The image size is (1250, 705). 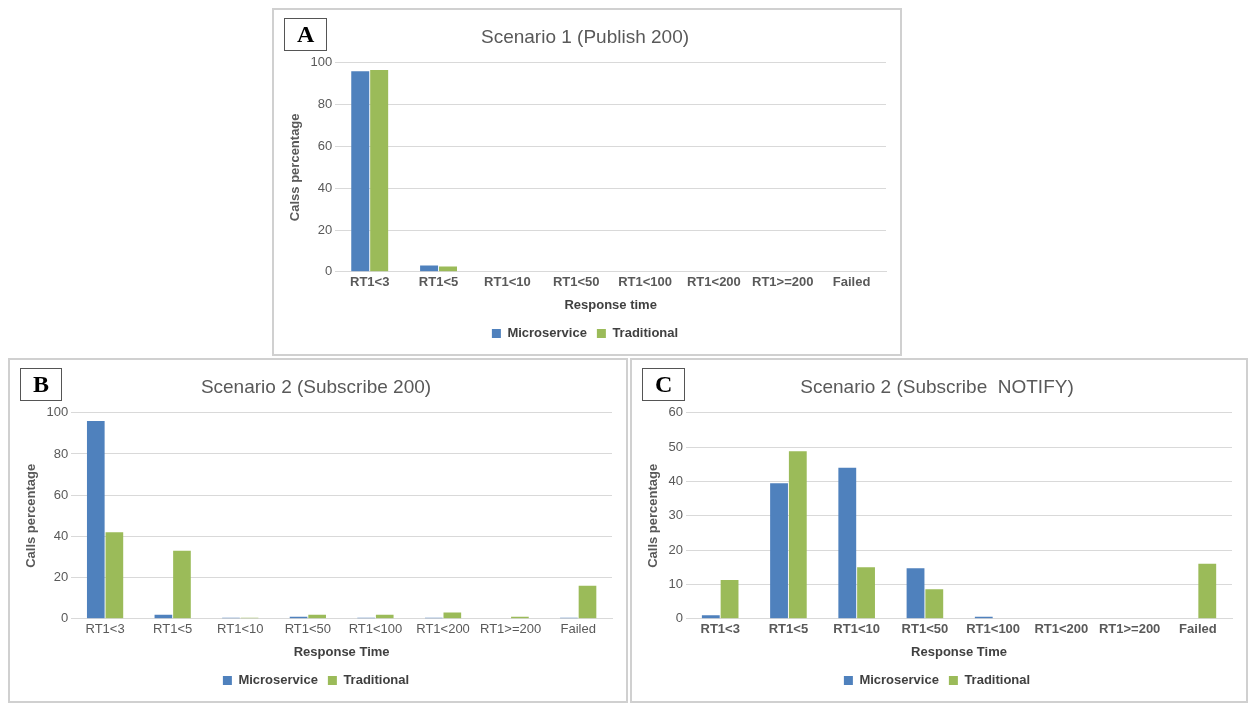 What do you see at coordinates (41, 384) in the screenshot?
I see `text: B` at bounding box center [41, 384].